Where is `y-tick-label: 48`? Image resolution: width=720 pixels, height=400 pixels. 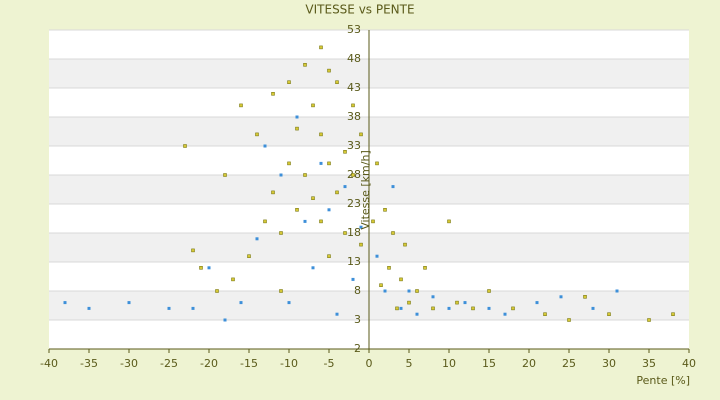
y-tick-label: 48 is located at coordinates (354, 58).